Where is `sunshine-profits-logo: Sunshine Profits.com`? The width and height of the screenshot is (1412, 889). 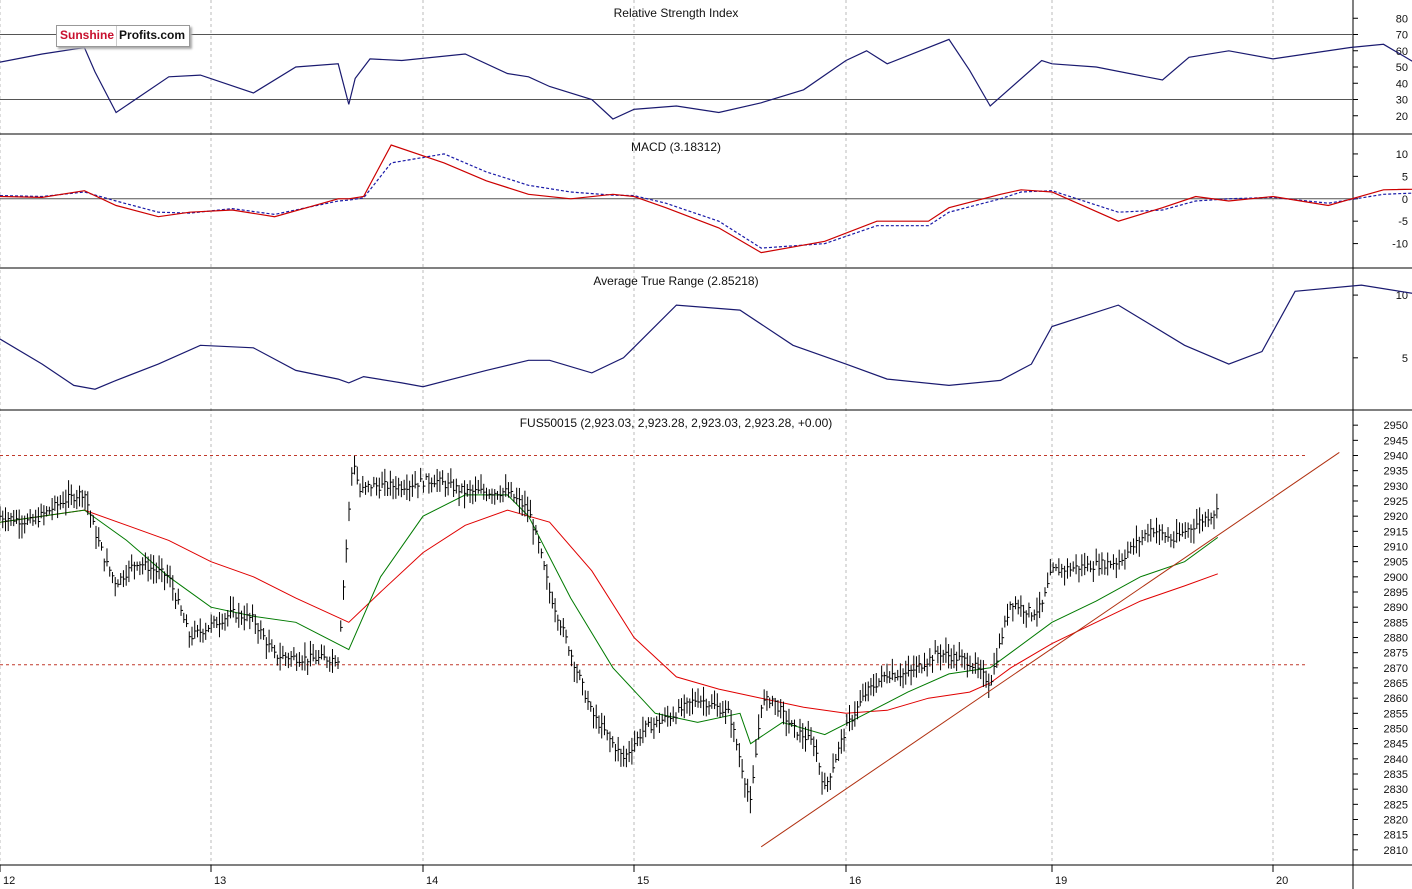 sunshine-profits-logo: Sunshine Profits.com is located at coordinates (123, 36).